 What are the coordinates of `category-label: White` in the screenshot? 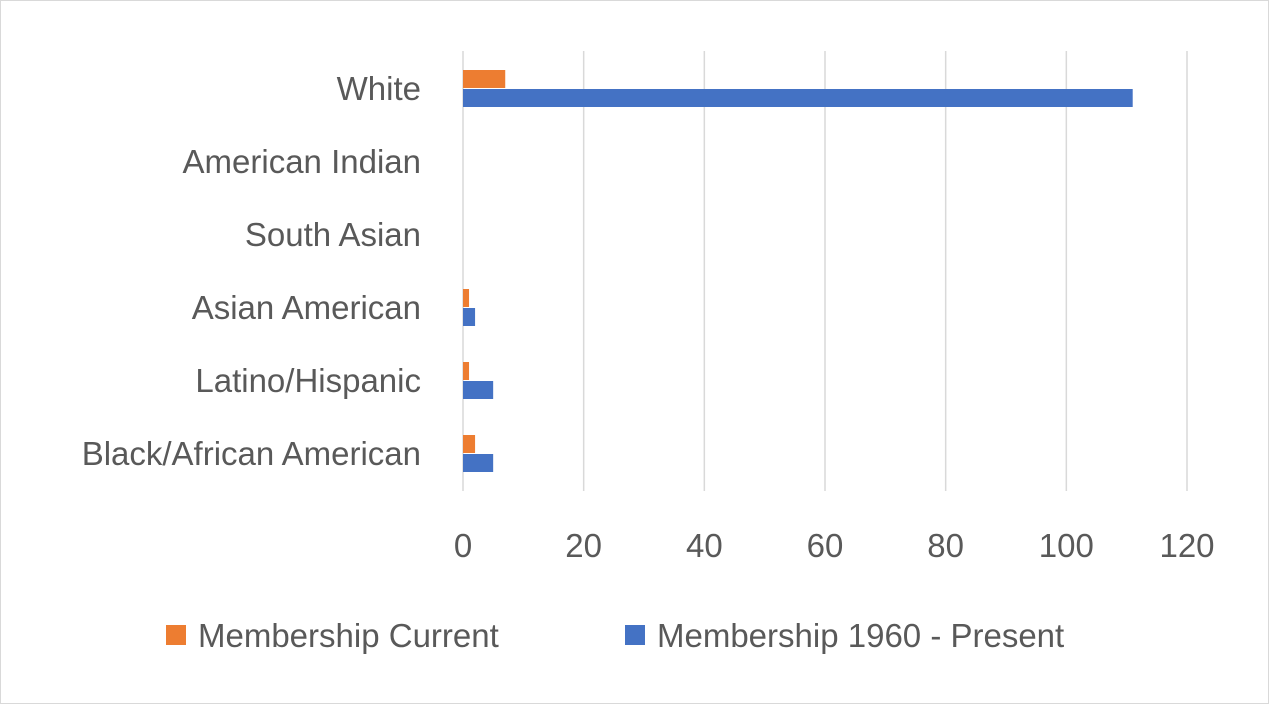 It's located at (379, 88).